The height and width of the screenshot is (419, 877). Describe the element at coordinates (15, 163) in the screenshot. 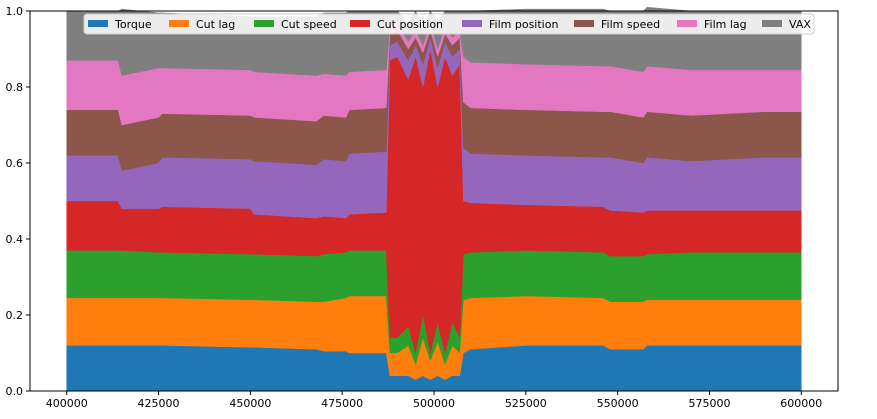

I see `y-tick-label: 0.6` at that location.